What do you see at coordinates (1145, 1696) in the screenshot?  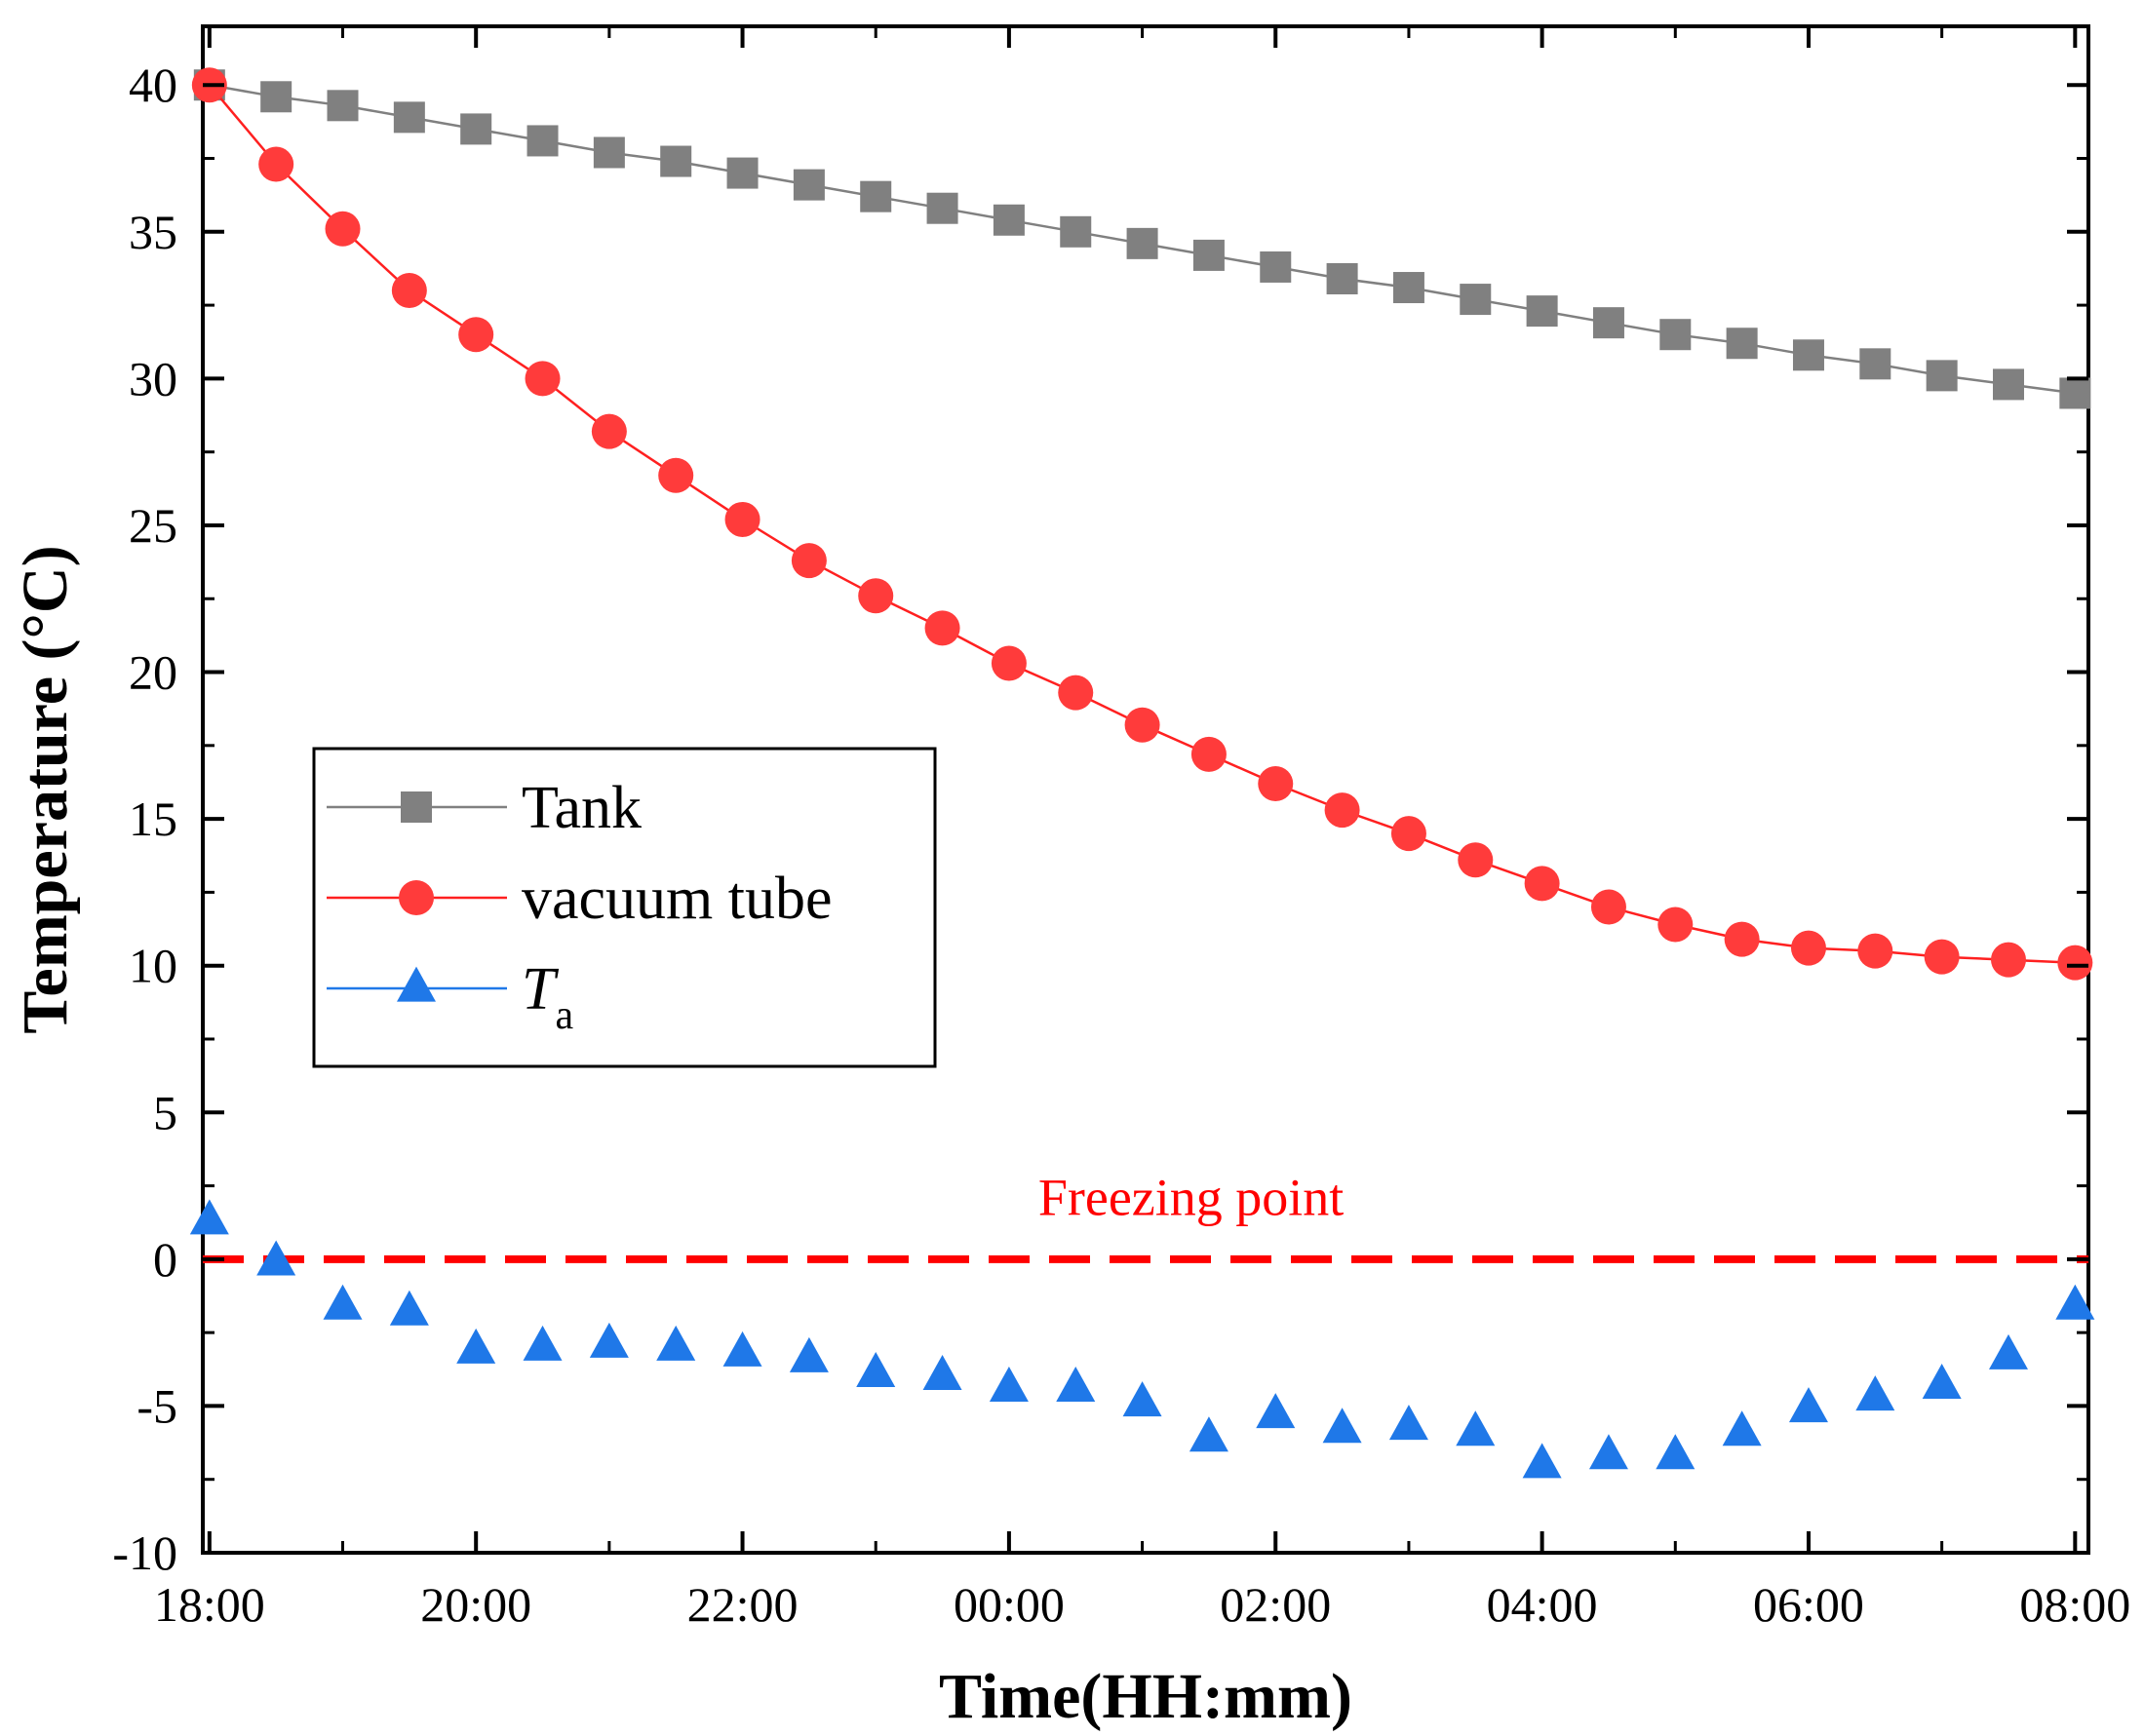 I see `x-axis-title: Time(HH:mm)` at bounding box center [1145, 1696].